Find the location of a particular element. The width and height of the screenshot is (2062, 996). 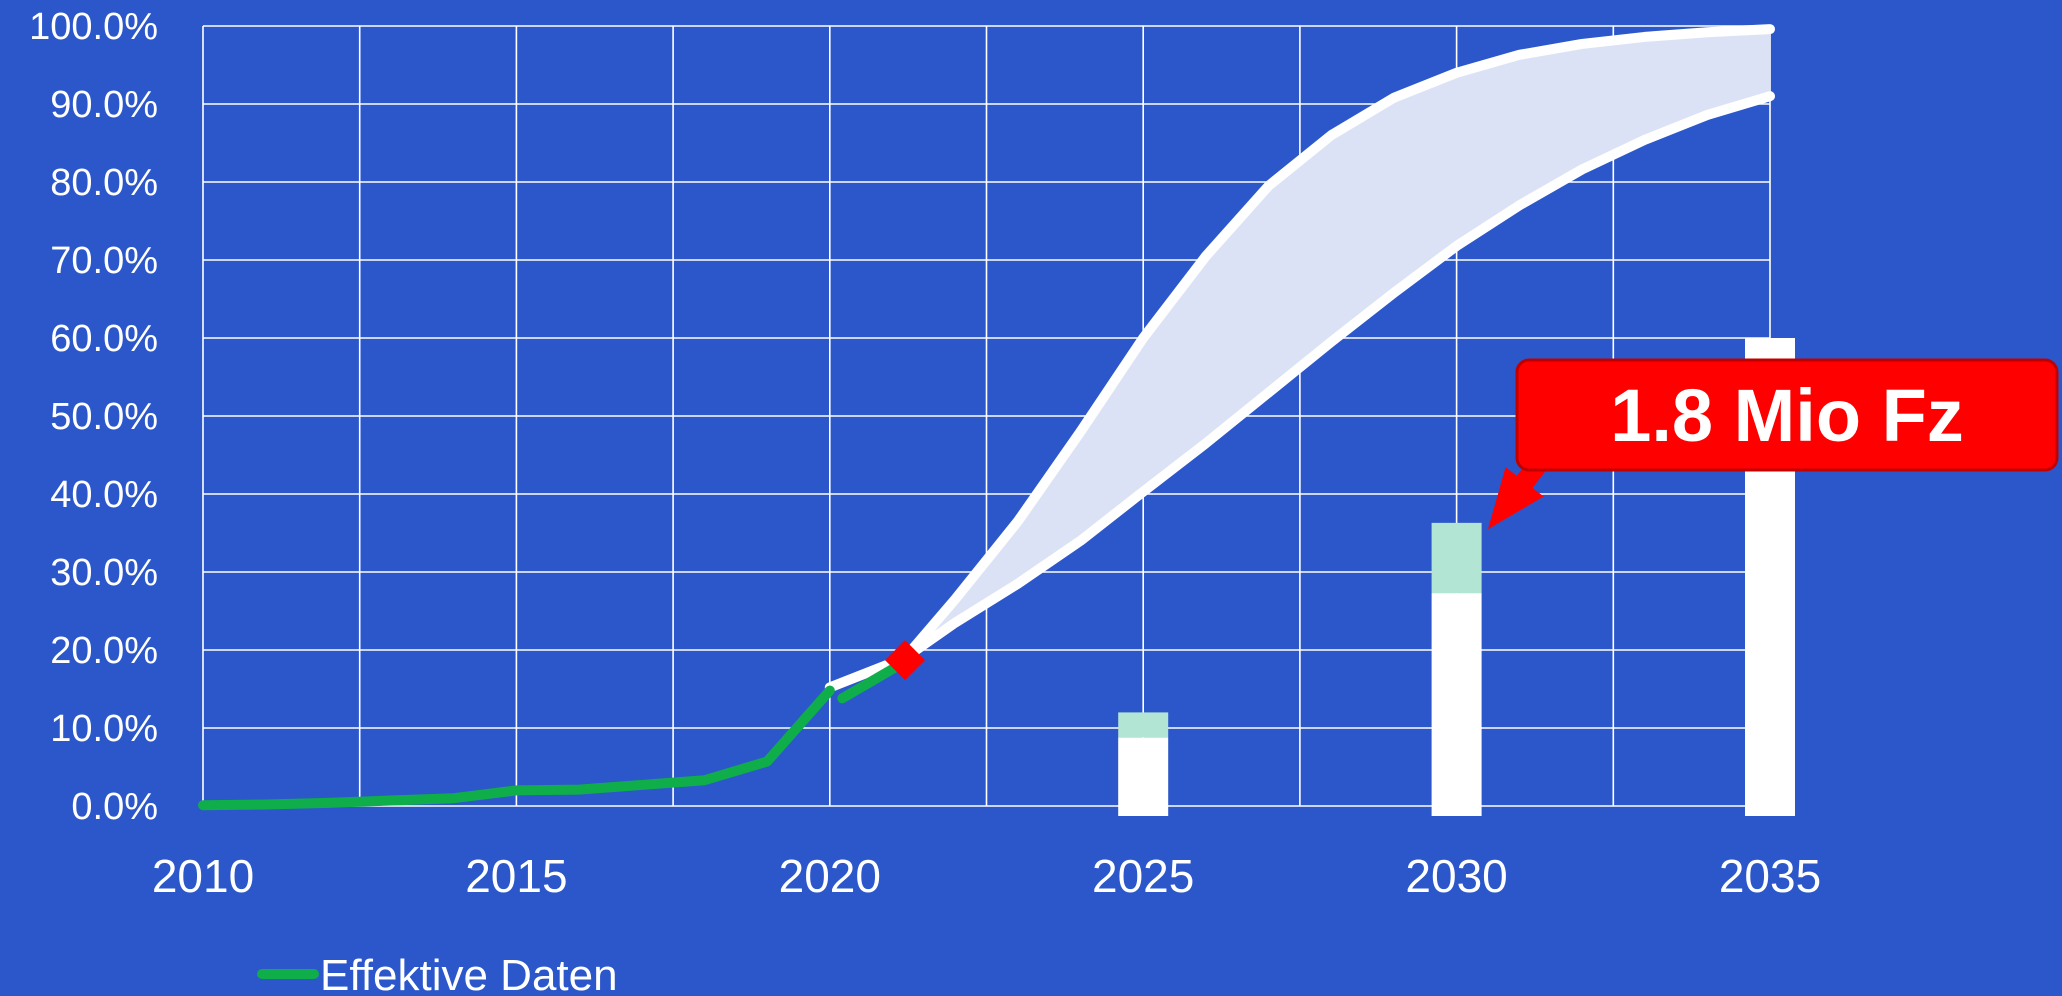

y-tick-label: 40.0% is located at coordinates (104, 495).